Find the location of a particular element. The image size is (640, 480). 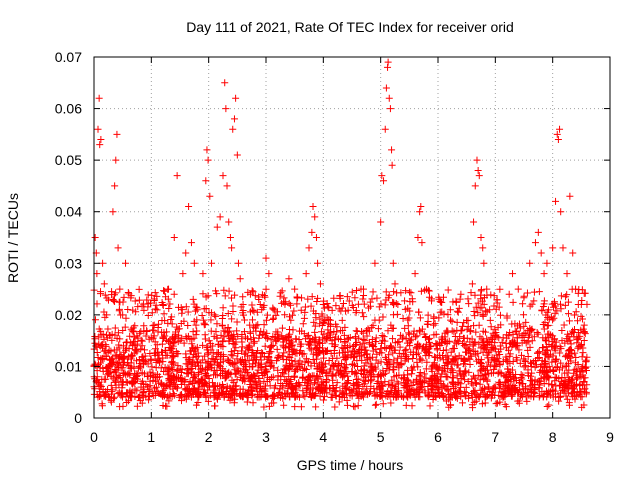

x-tick-label: 9 is located at coordinates (610, 437).